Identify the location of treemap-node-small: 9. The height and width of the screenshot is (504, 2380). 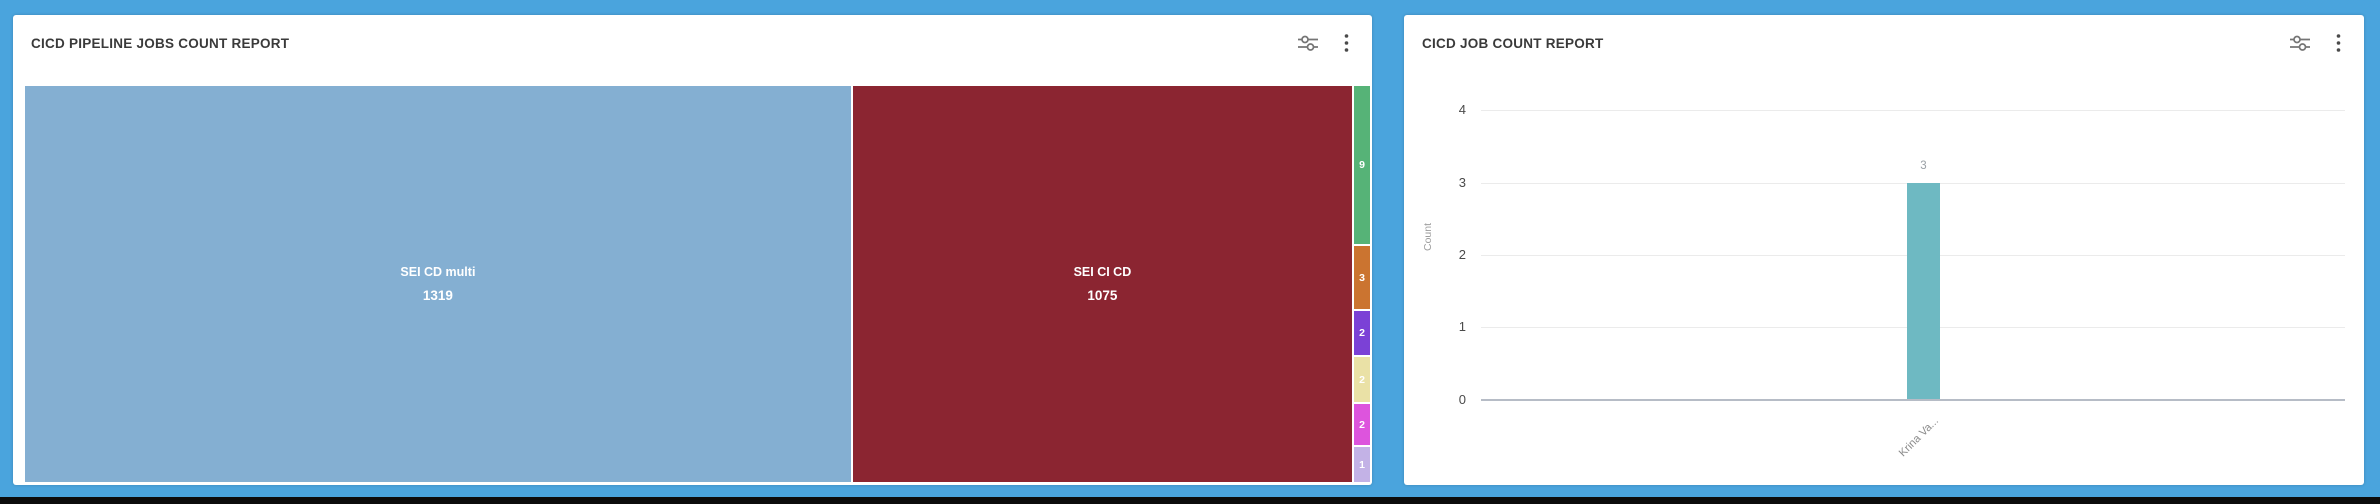
(1362, 165).